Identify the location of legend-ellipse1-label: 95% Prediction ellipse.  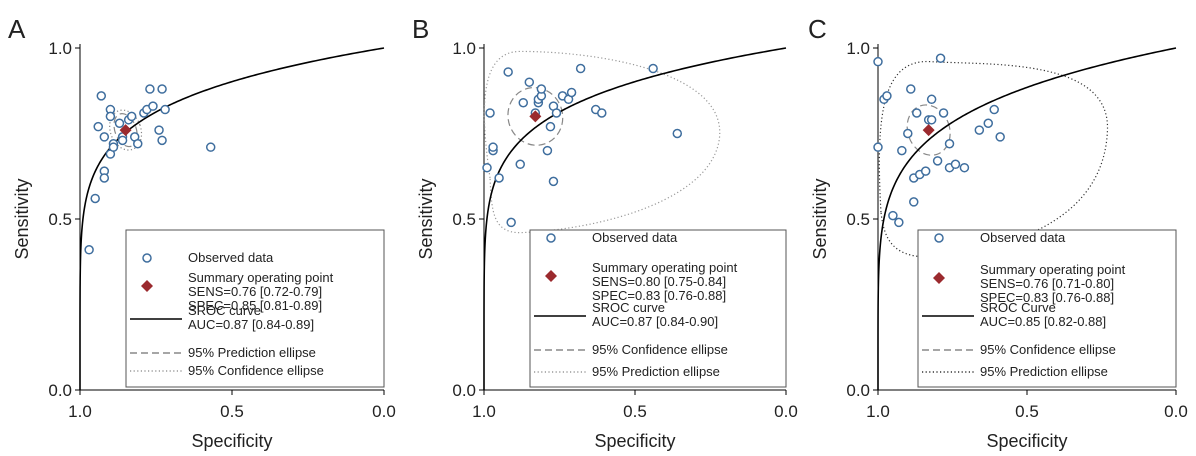
(252, 352).